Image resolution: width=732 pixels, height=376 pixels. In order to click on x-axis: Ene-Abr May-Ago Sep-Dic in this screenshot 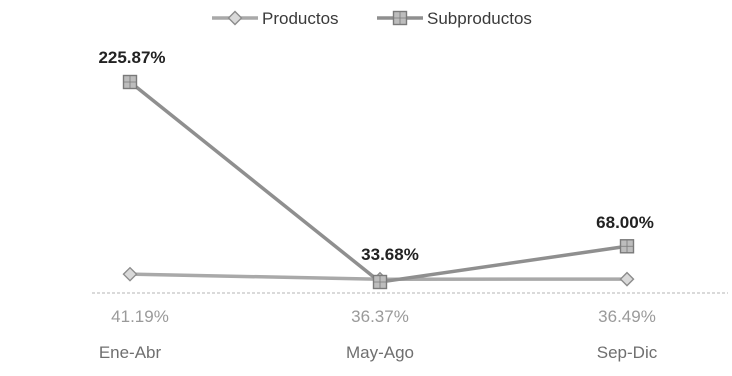, I will do `click(378, 352)`.